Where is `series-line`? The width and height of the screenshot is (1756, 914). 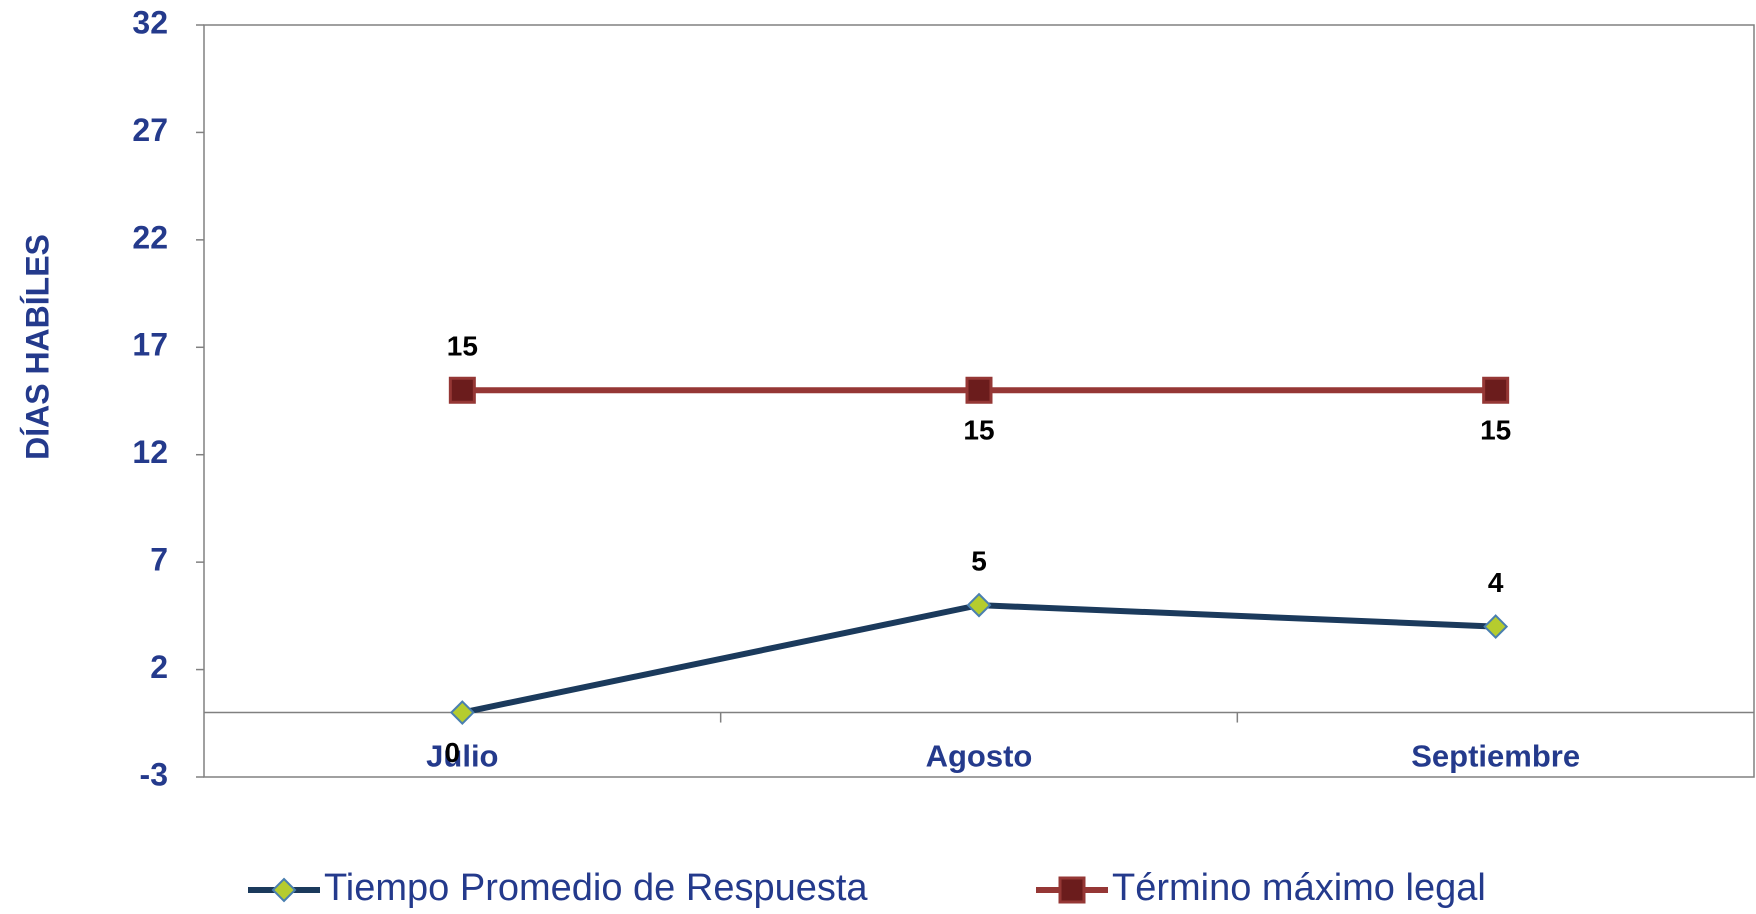 series-line is located at coordinates (978, 659).